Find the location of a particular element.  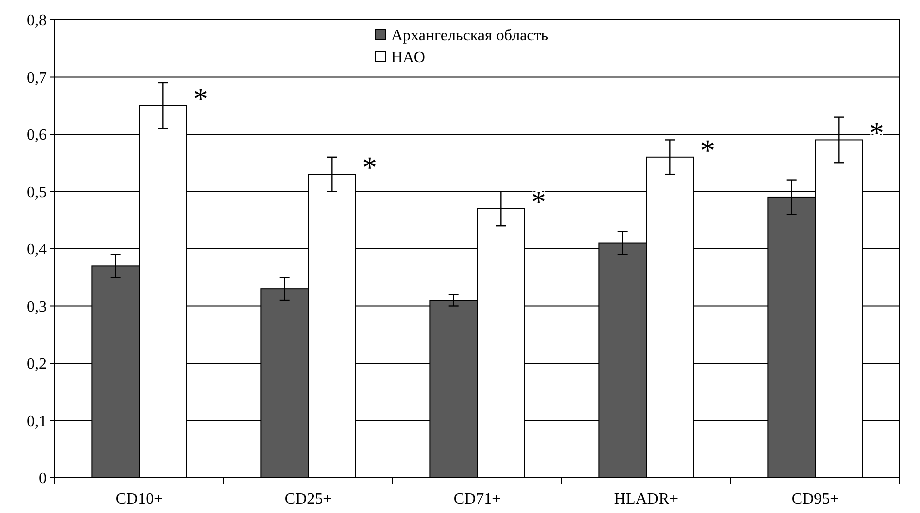

y-tick-label: 0,3 is located at coordinates (37, 307).